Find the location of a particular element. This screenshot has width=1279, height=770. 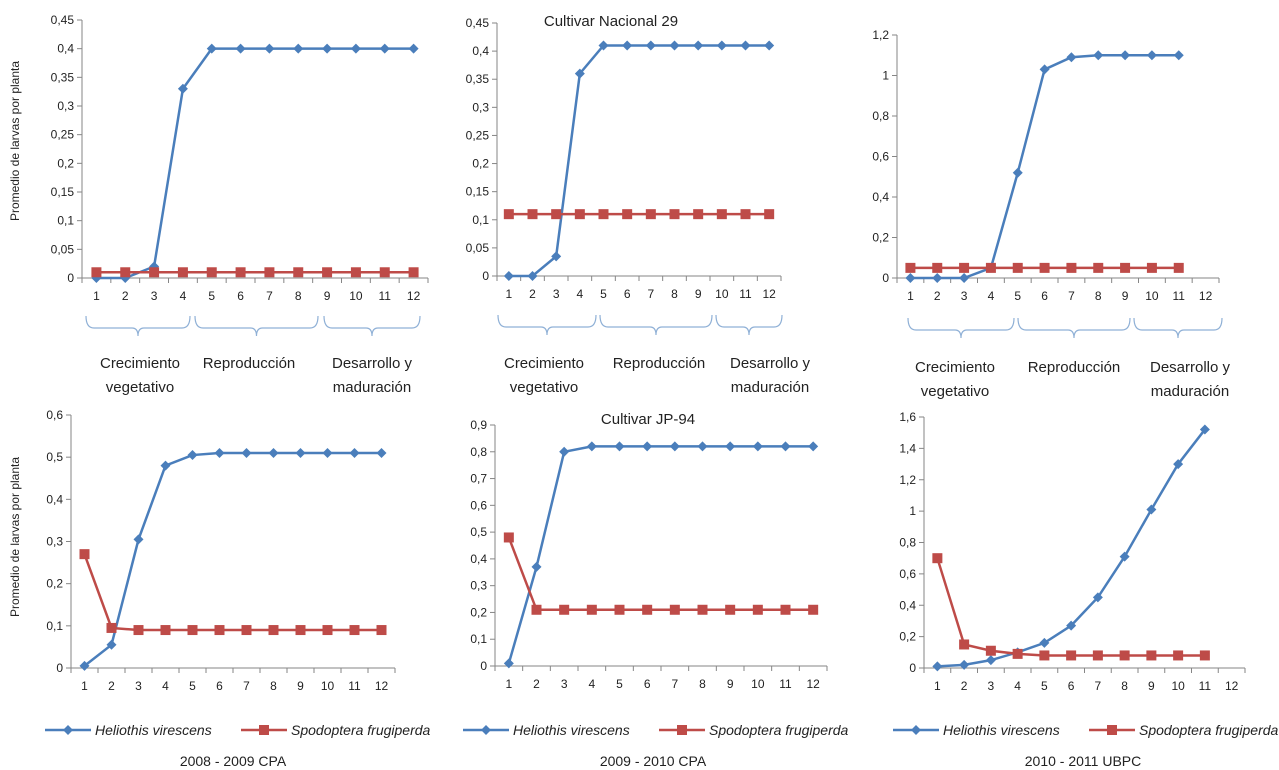

y-tick-label: 1,2 is located at coordinates (907, 480).